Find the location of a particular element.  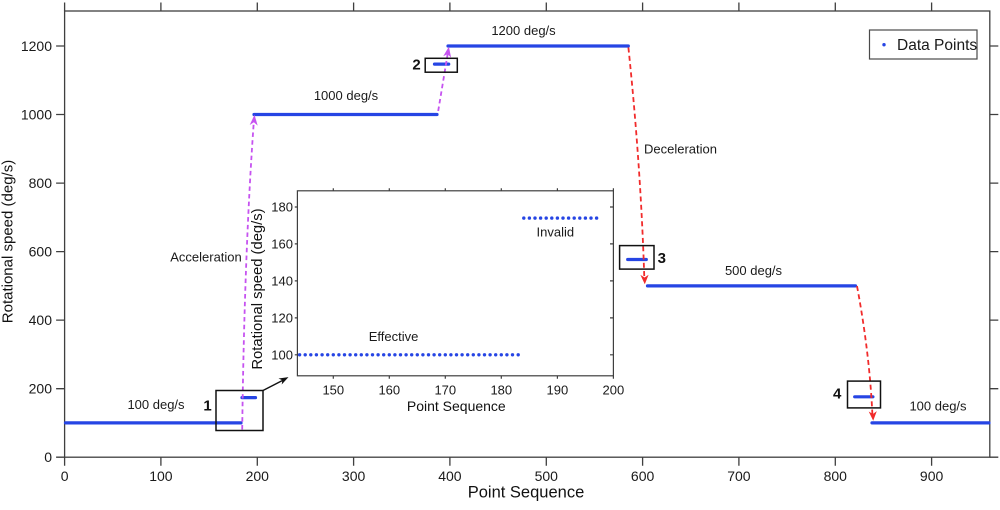

svg-text: 120 is located at coordinates (282, 318).